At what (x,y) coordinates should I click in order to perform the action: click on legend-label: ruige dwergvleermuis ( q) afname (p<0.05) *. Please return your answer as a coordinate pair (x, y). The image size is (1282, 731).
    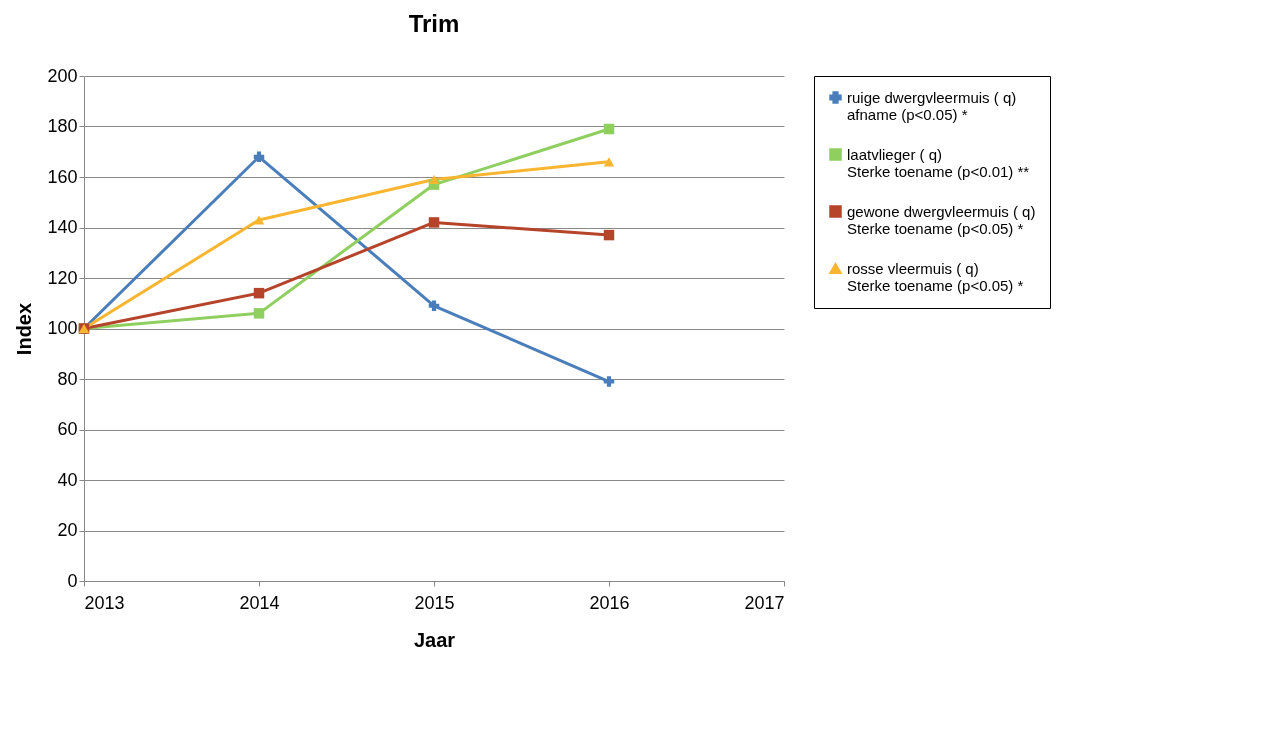
    Looking at the image, I should click on (932, 105).